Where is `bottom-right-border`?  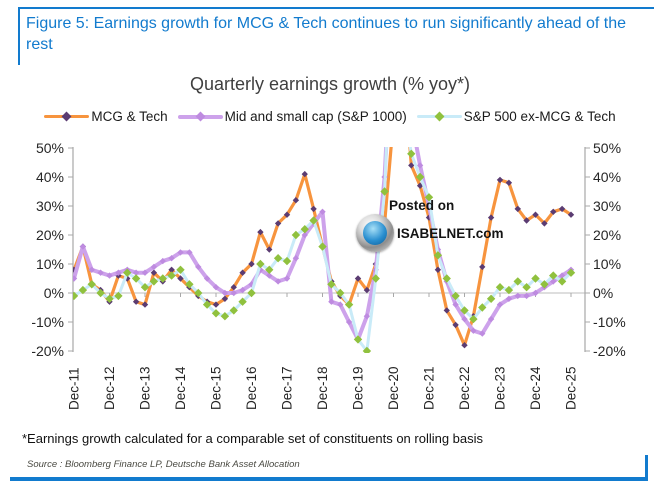 bottom-right-border is located at coordinates (646, 468).